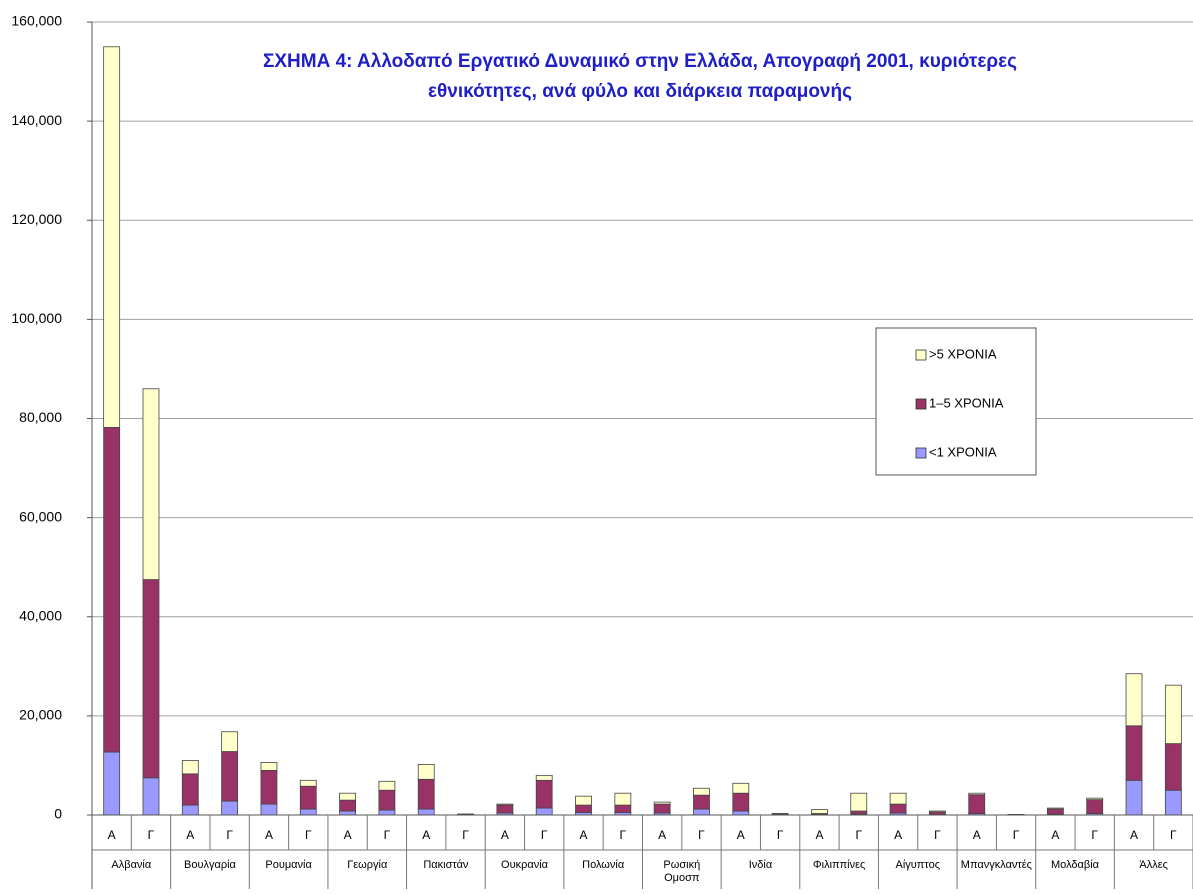 The height and width of the screenshot is (894, 1193). What do you see at coordinates (446, 865) in the screenshot?
I see `group-label: Πακιστάν` at bounding box center [446, 865].